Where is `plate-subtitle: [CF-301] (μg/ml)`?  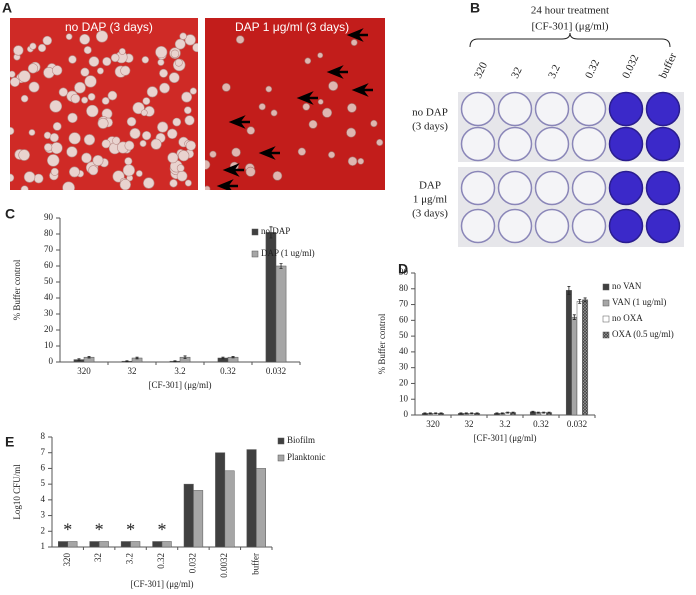 plate-subtitle: [CF-301] (μg/ml) is located at coordinates (569, 27).